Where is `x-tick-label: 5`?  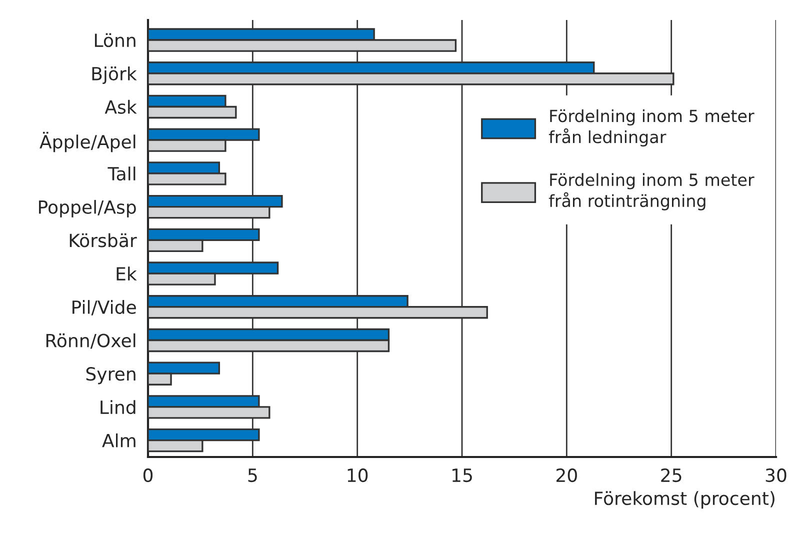
x-tick-label: 5 is located at coordinates (252, 475).